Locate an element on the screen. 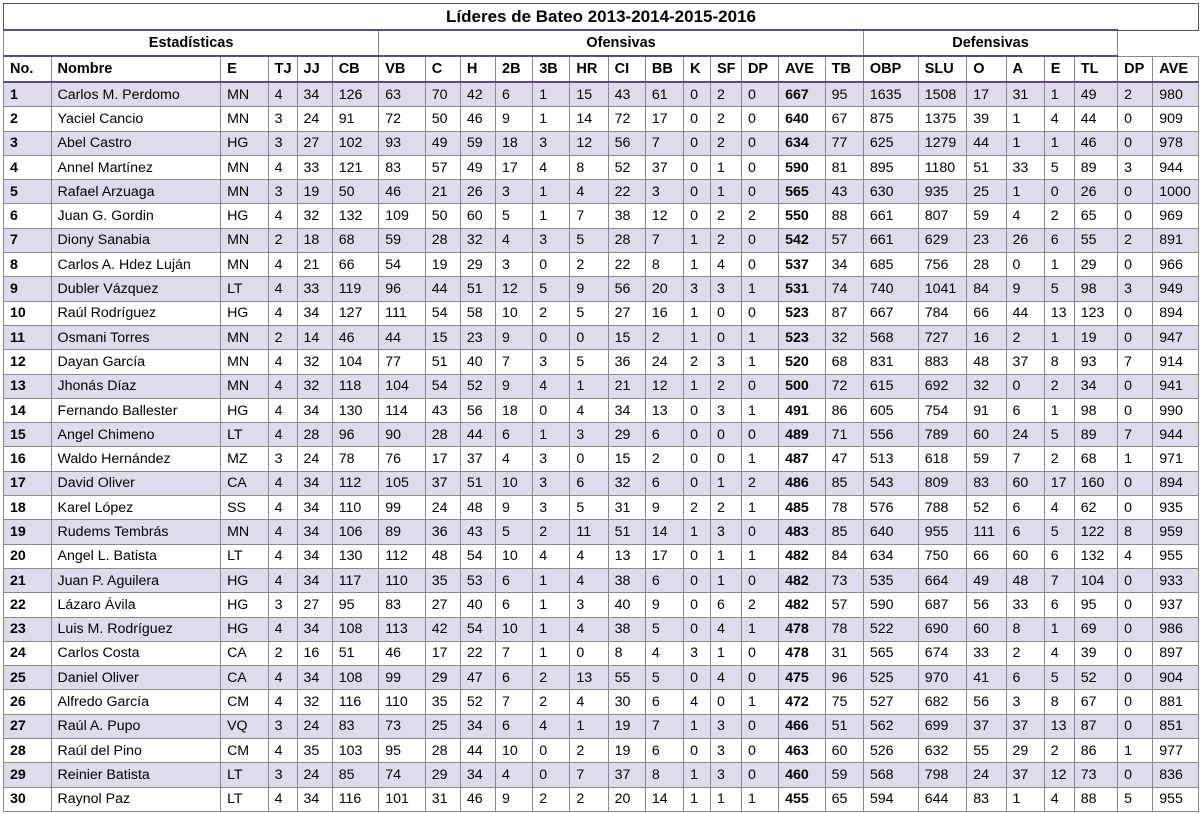 The width and height of the screenshot is (1202, 814). table-cell: 38 is located at coordinates (626, 216).